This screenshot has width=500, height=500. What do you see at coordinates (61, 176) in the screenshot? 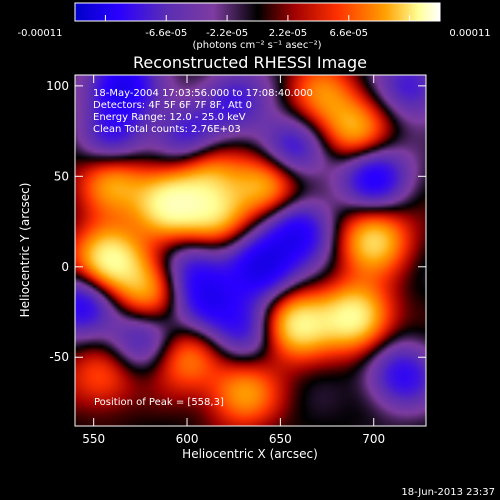
I see `y-tick-label: 50` at bounding box center [61, 176].